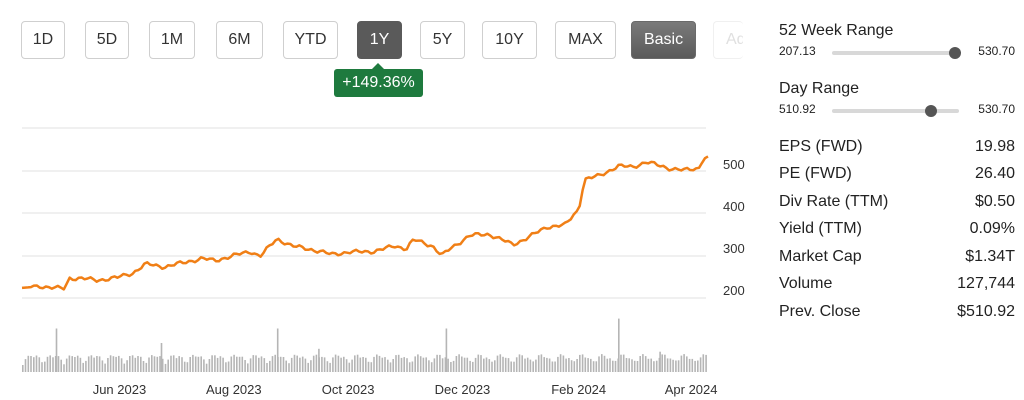 Image resolution: width=1024 pixels, height=400 pixels. I want to click on range-button-1d: 1D, so click(43, 40).